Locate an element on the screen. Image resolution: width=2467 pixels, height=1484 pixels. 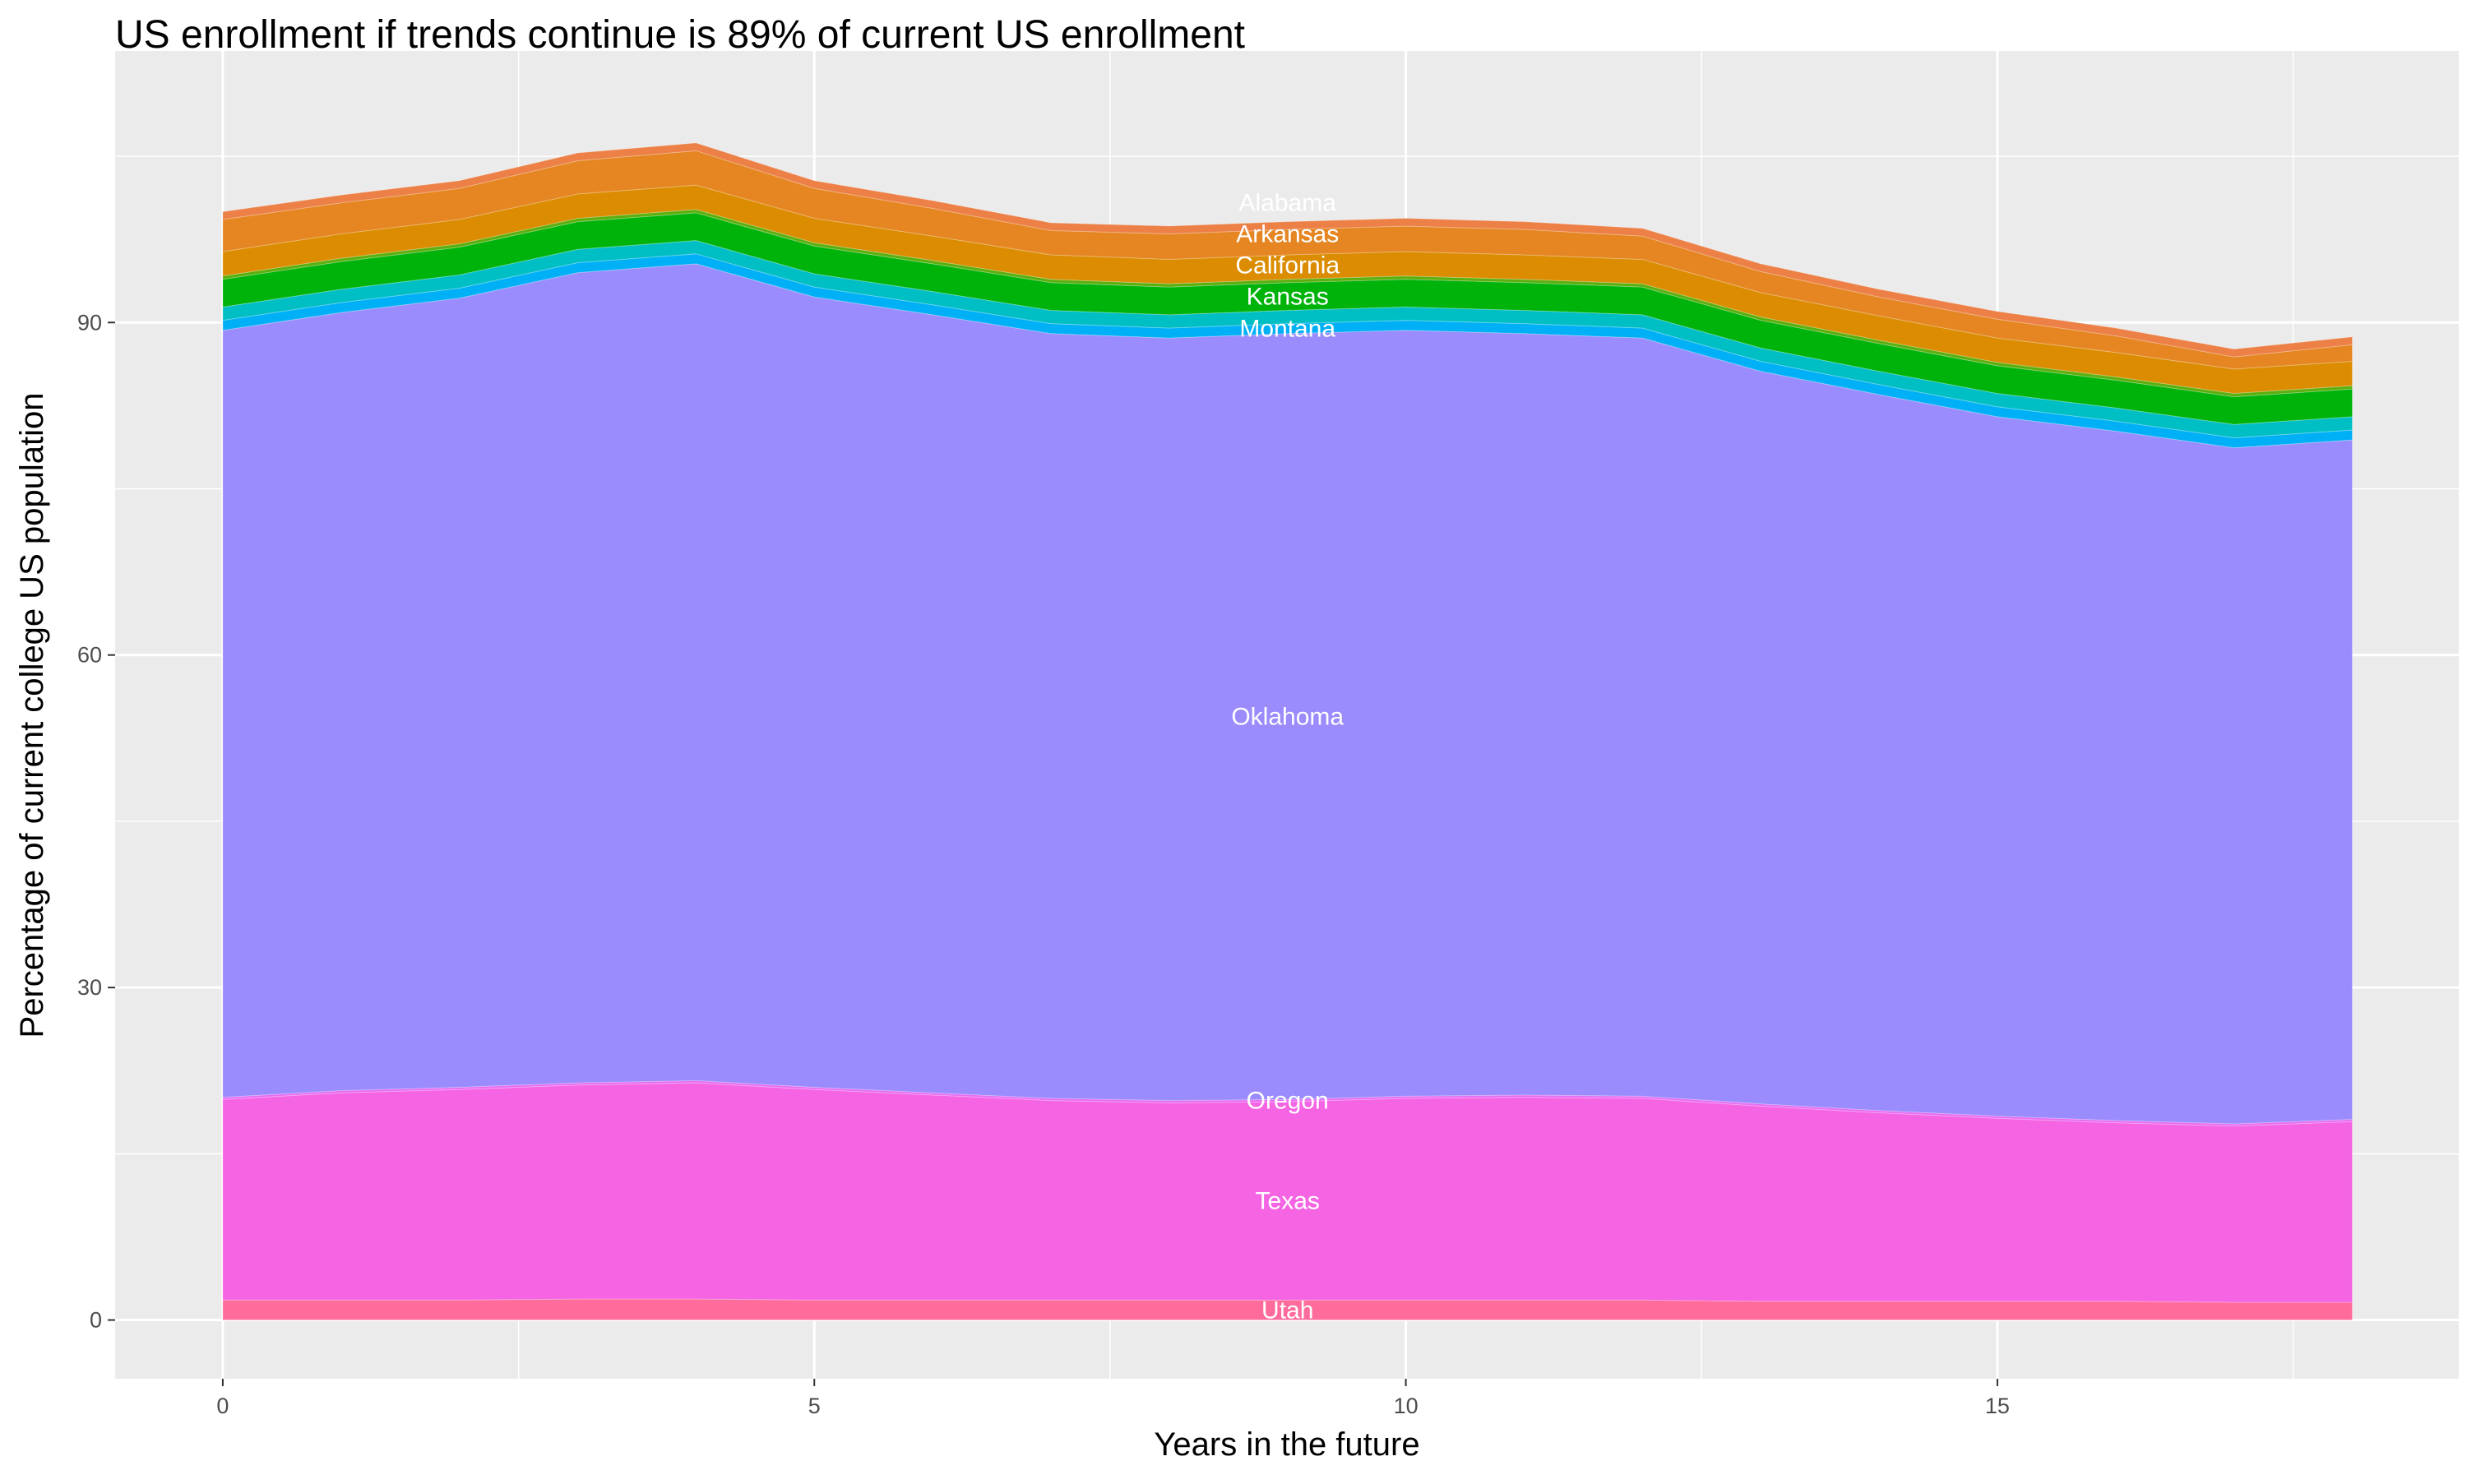
area-oregon is located at coordinates (1288, 1103).